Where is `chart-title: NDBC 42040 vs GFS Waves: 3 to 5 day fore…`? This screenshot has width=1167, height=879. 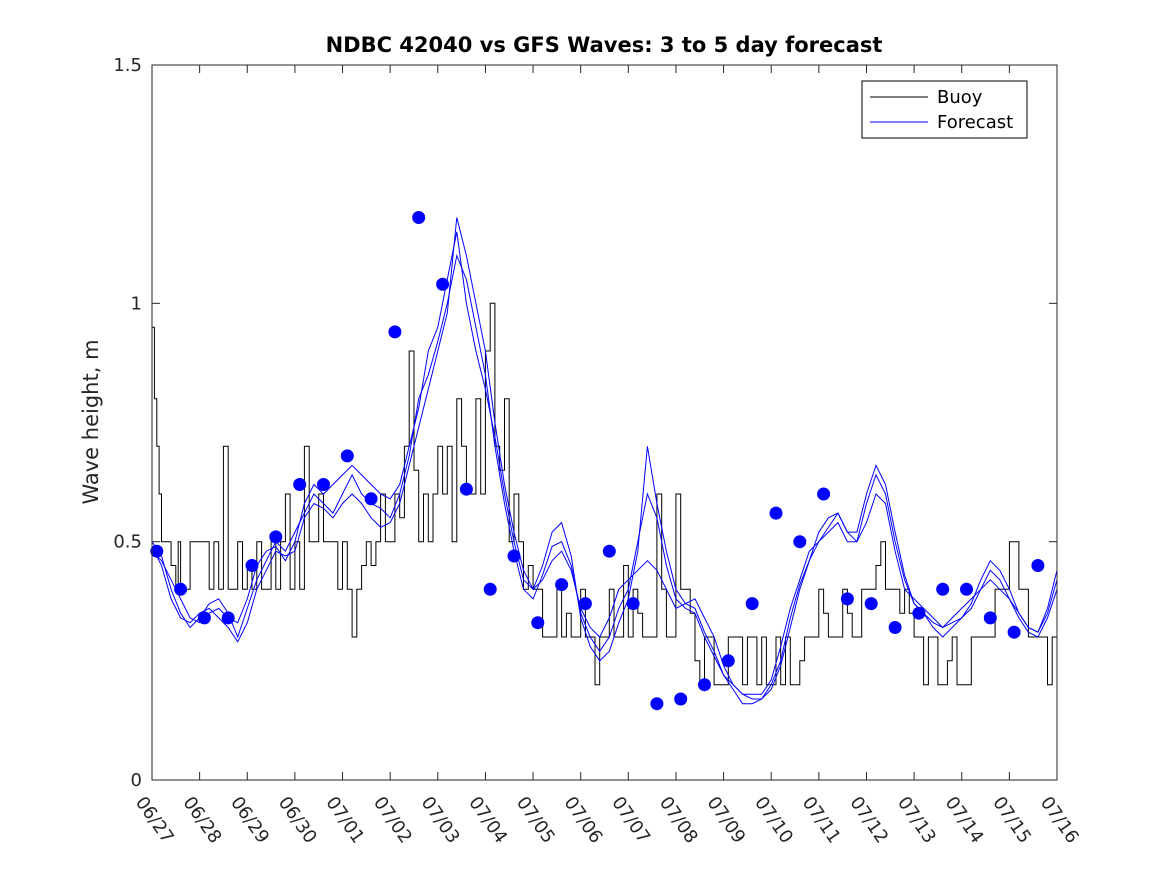 chart-title: NDBC 42040 vs GFS Waves: 3 to 5 day fore… is located at coordinates (604, 45).